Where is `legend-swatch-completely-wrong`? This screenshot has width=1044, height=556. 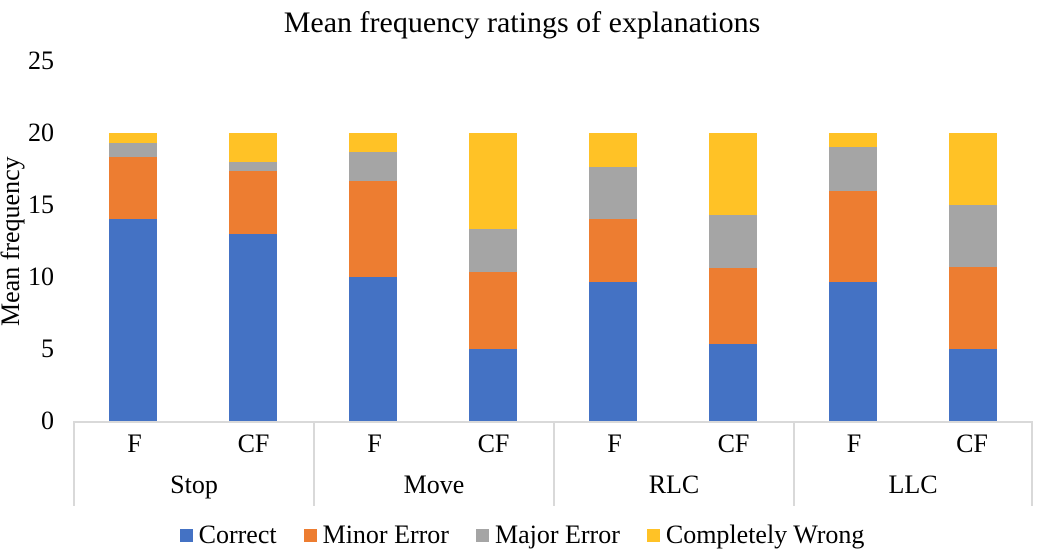
legend-swatch-completely-wrong is located at coordinates (653, 535).